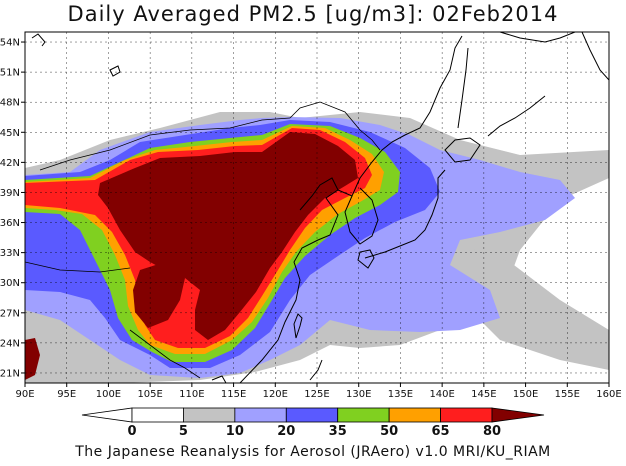  I want to click on coastline-korea-peninsula, so click(361, 216).